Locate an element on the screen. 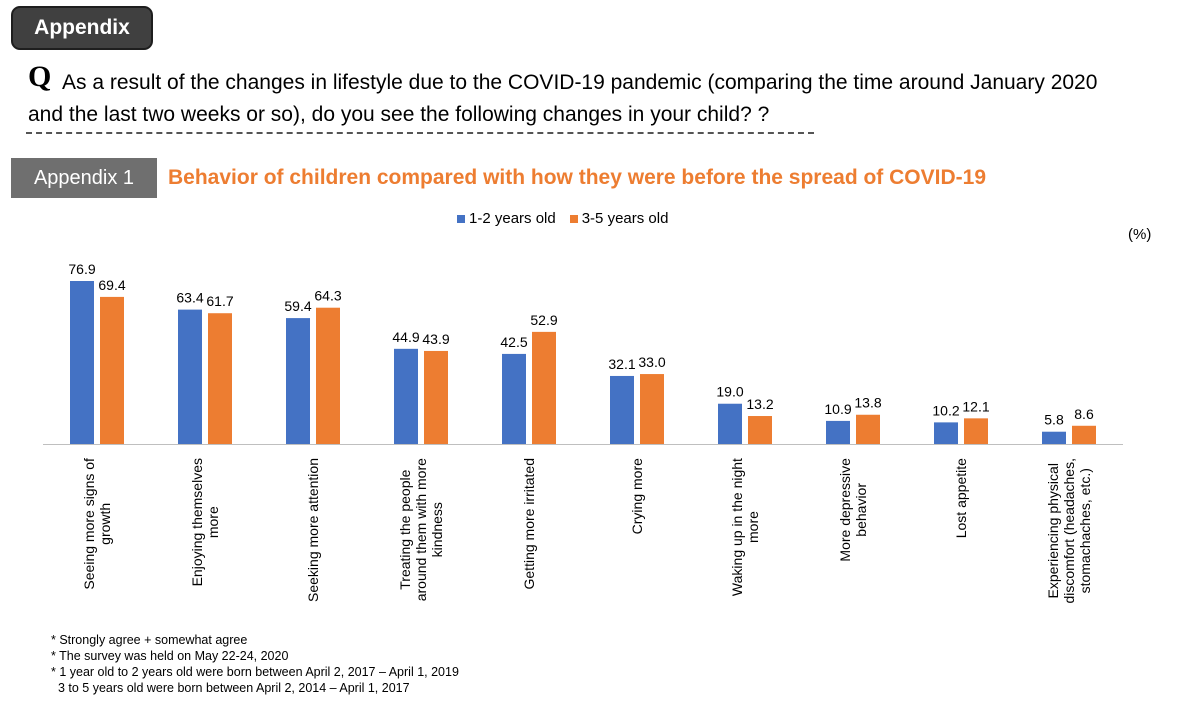  category-label: Seeking more attention is located at coordinates (313, 530).